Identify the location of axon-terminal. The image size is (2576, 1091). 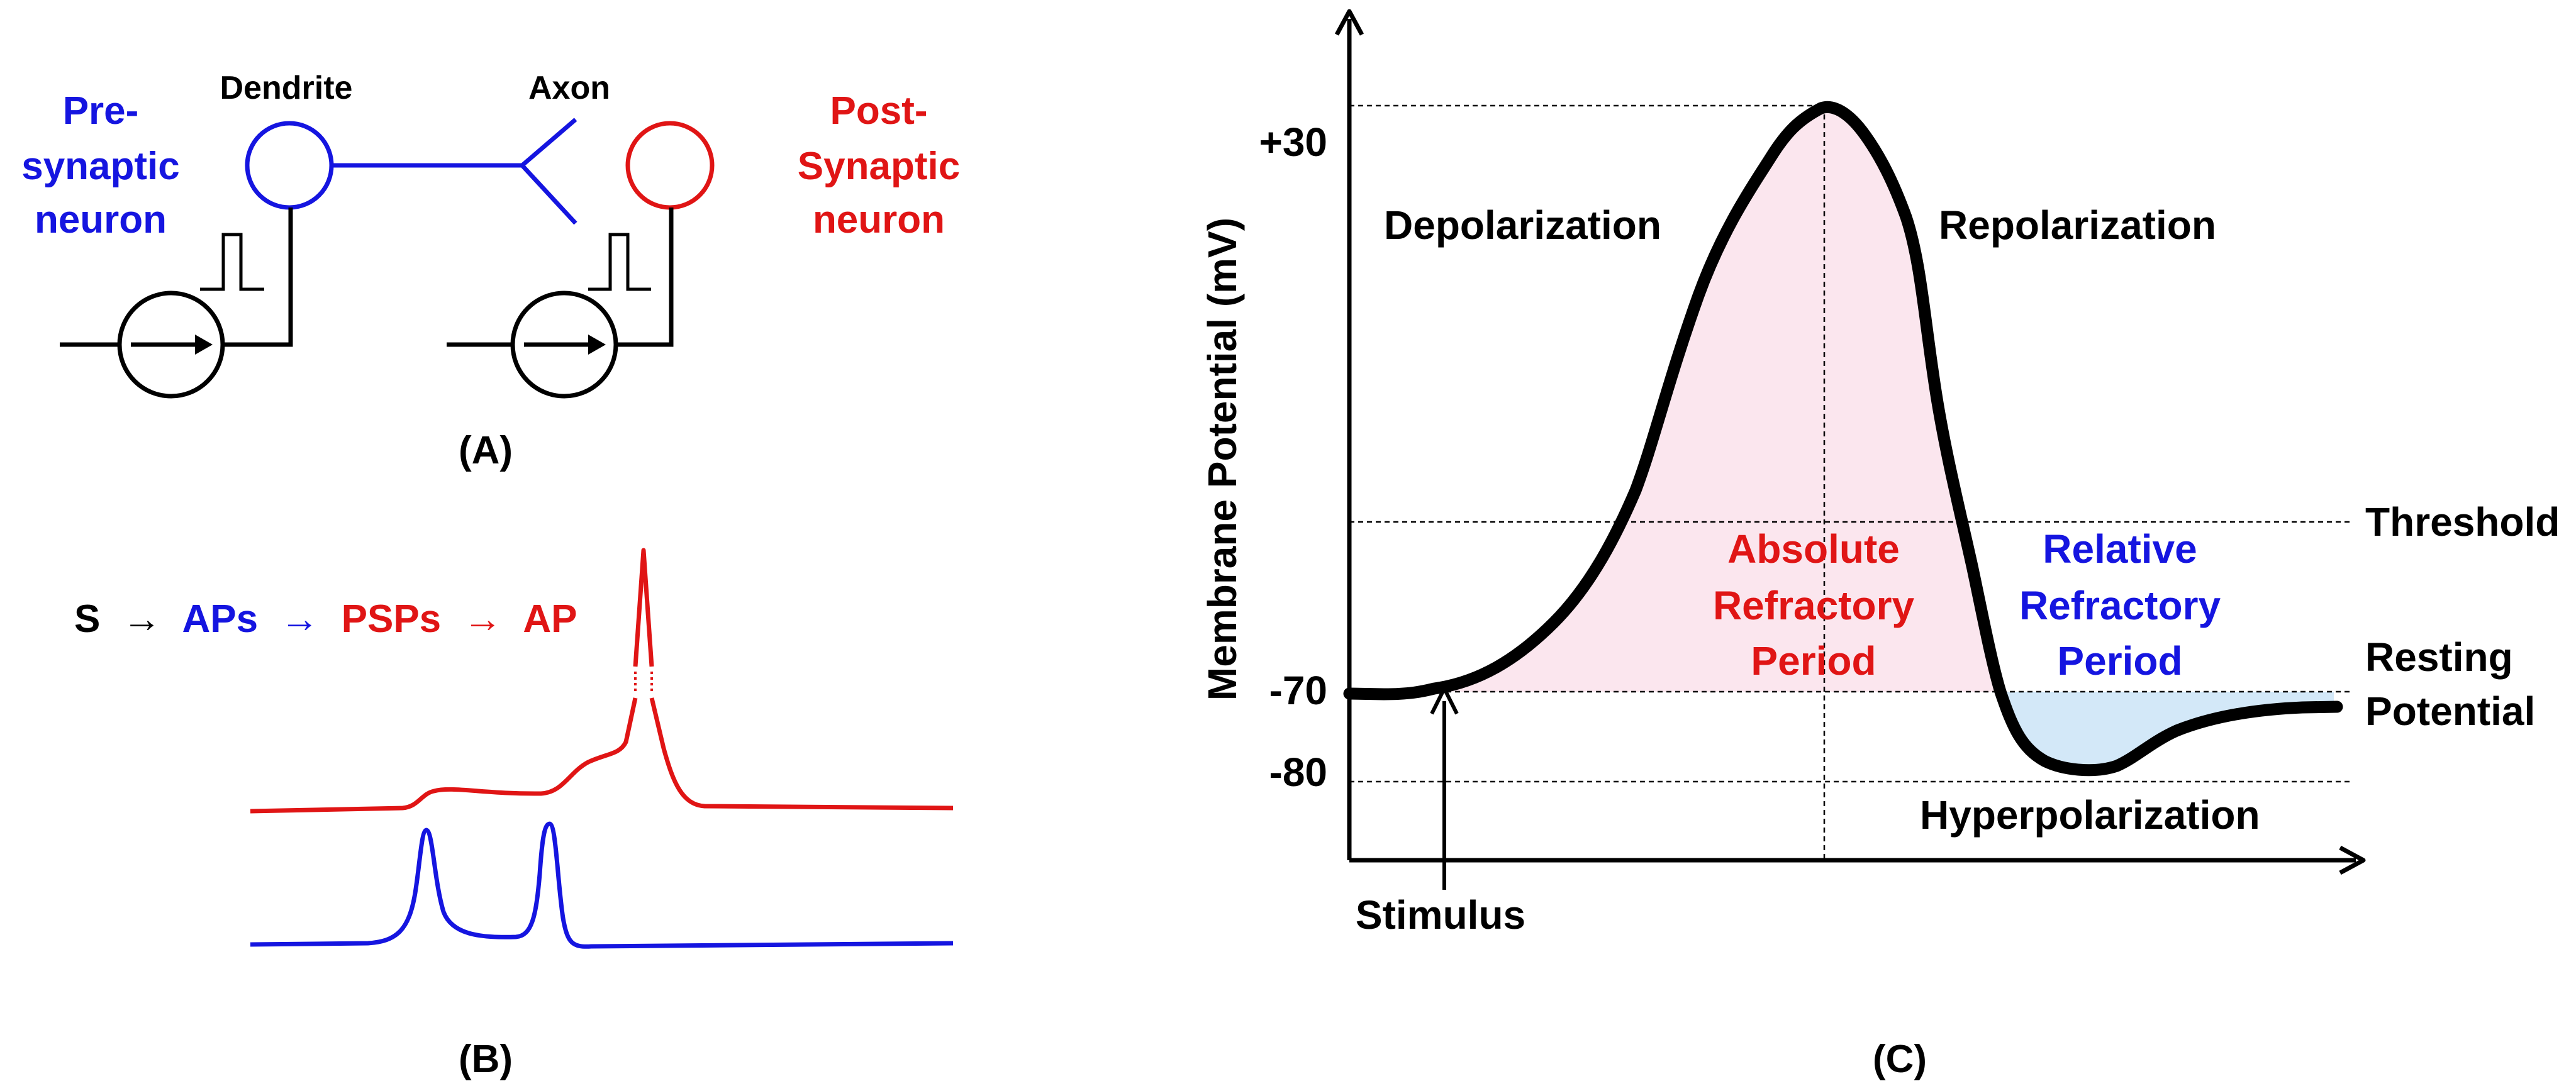
(547, 172).